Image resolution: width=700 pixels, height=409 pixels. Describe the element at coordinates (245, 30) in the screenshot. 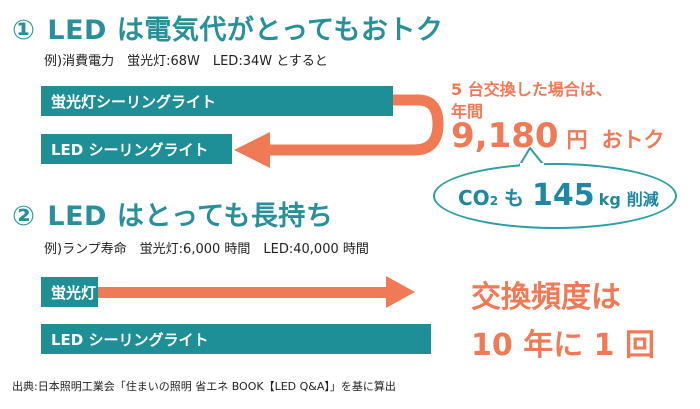

I see `section-1-title: LED は電気代がとってもおトク` at that location.